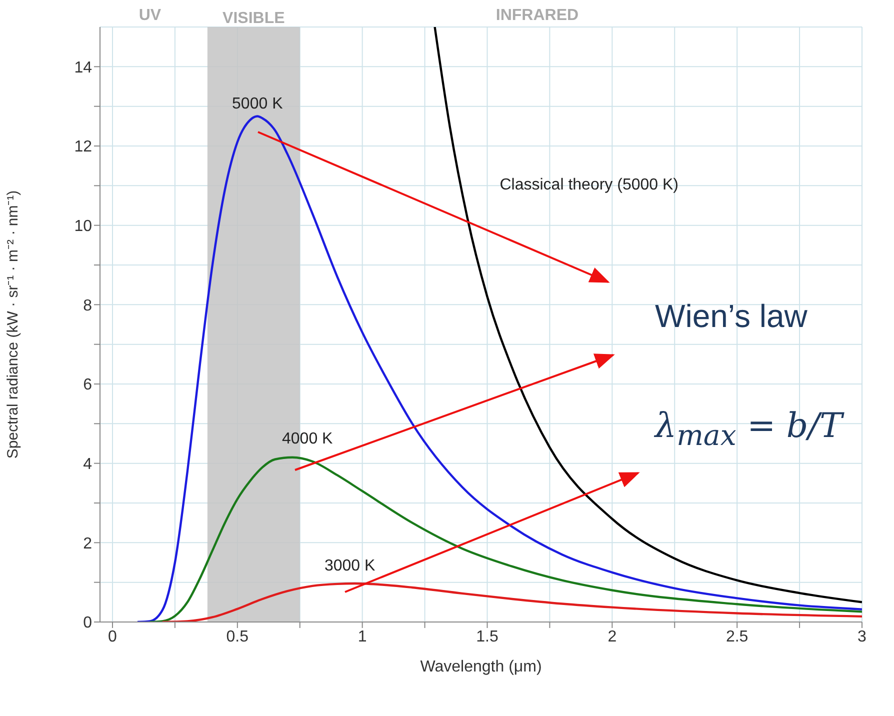  Describe the element at coordinates (87, 623) in the screenshot. I see `y-tick-label: 0` at that location.